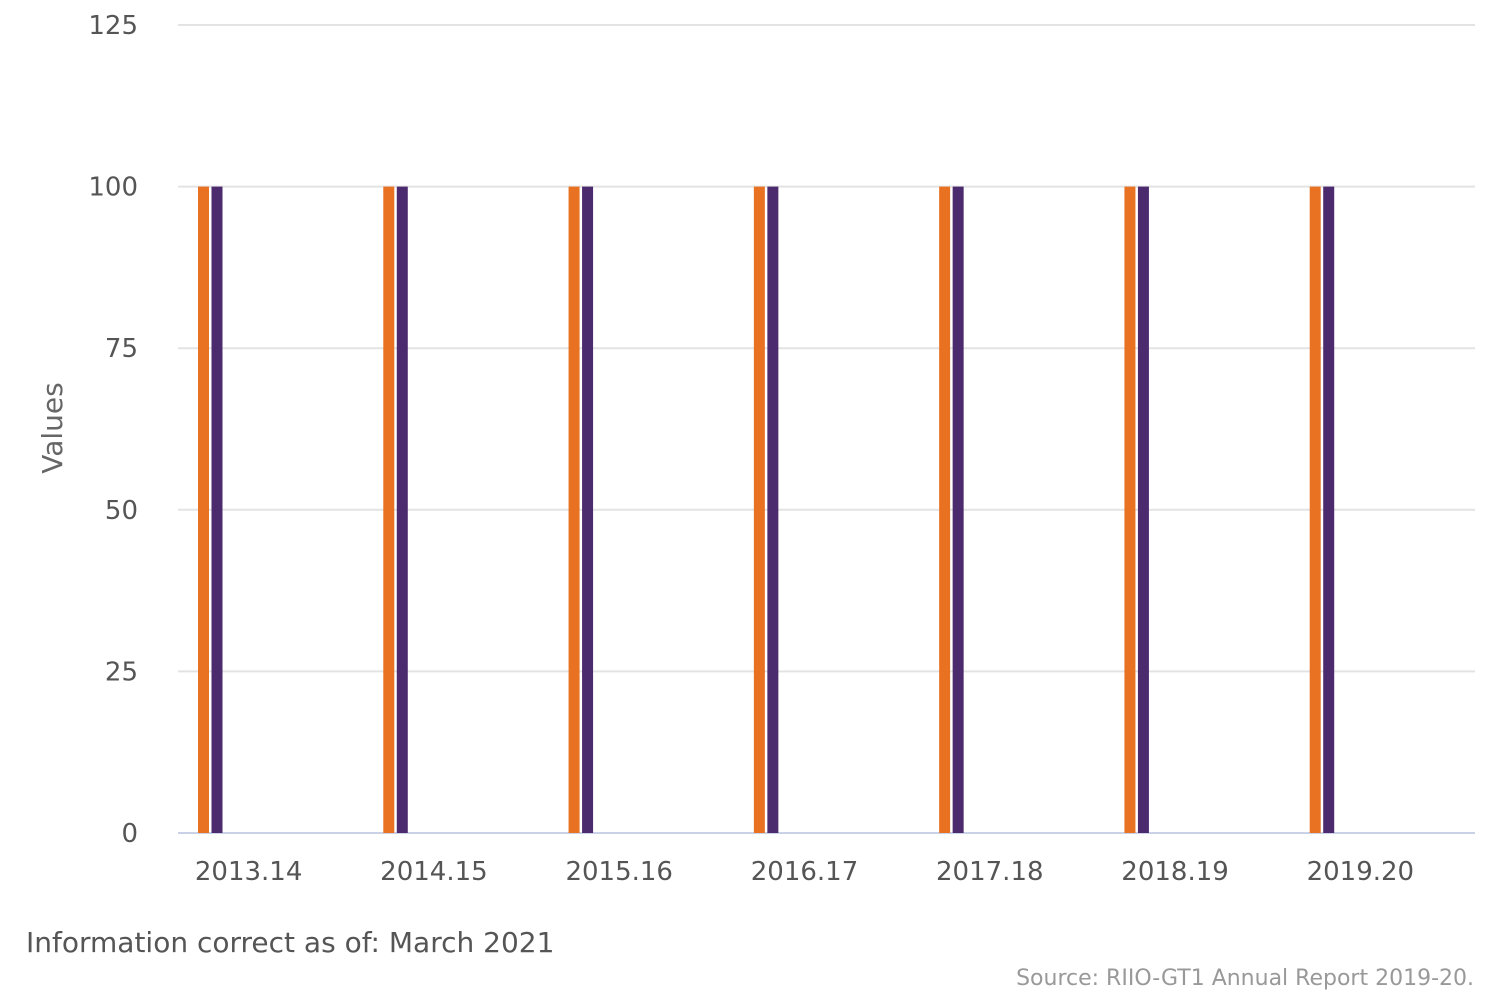  I want to click on x-tick-label: 2014.15, so click(434, 872).